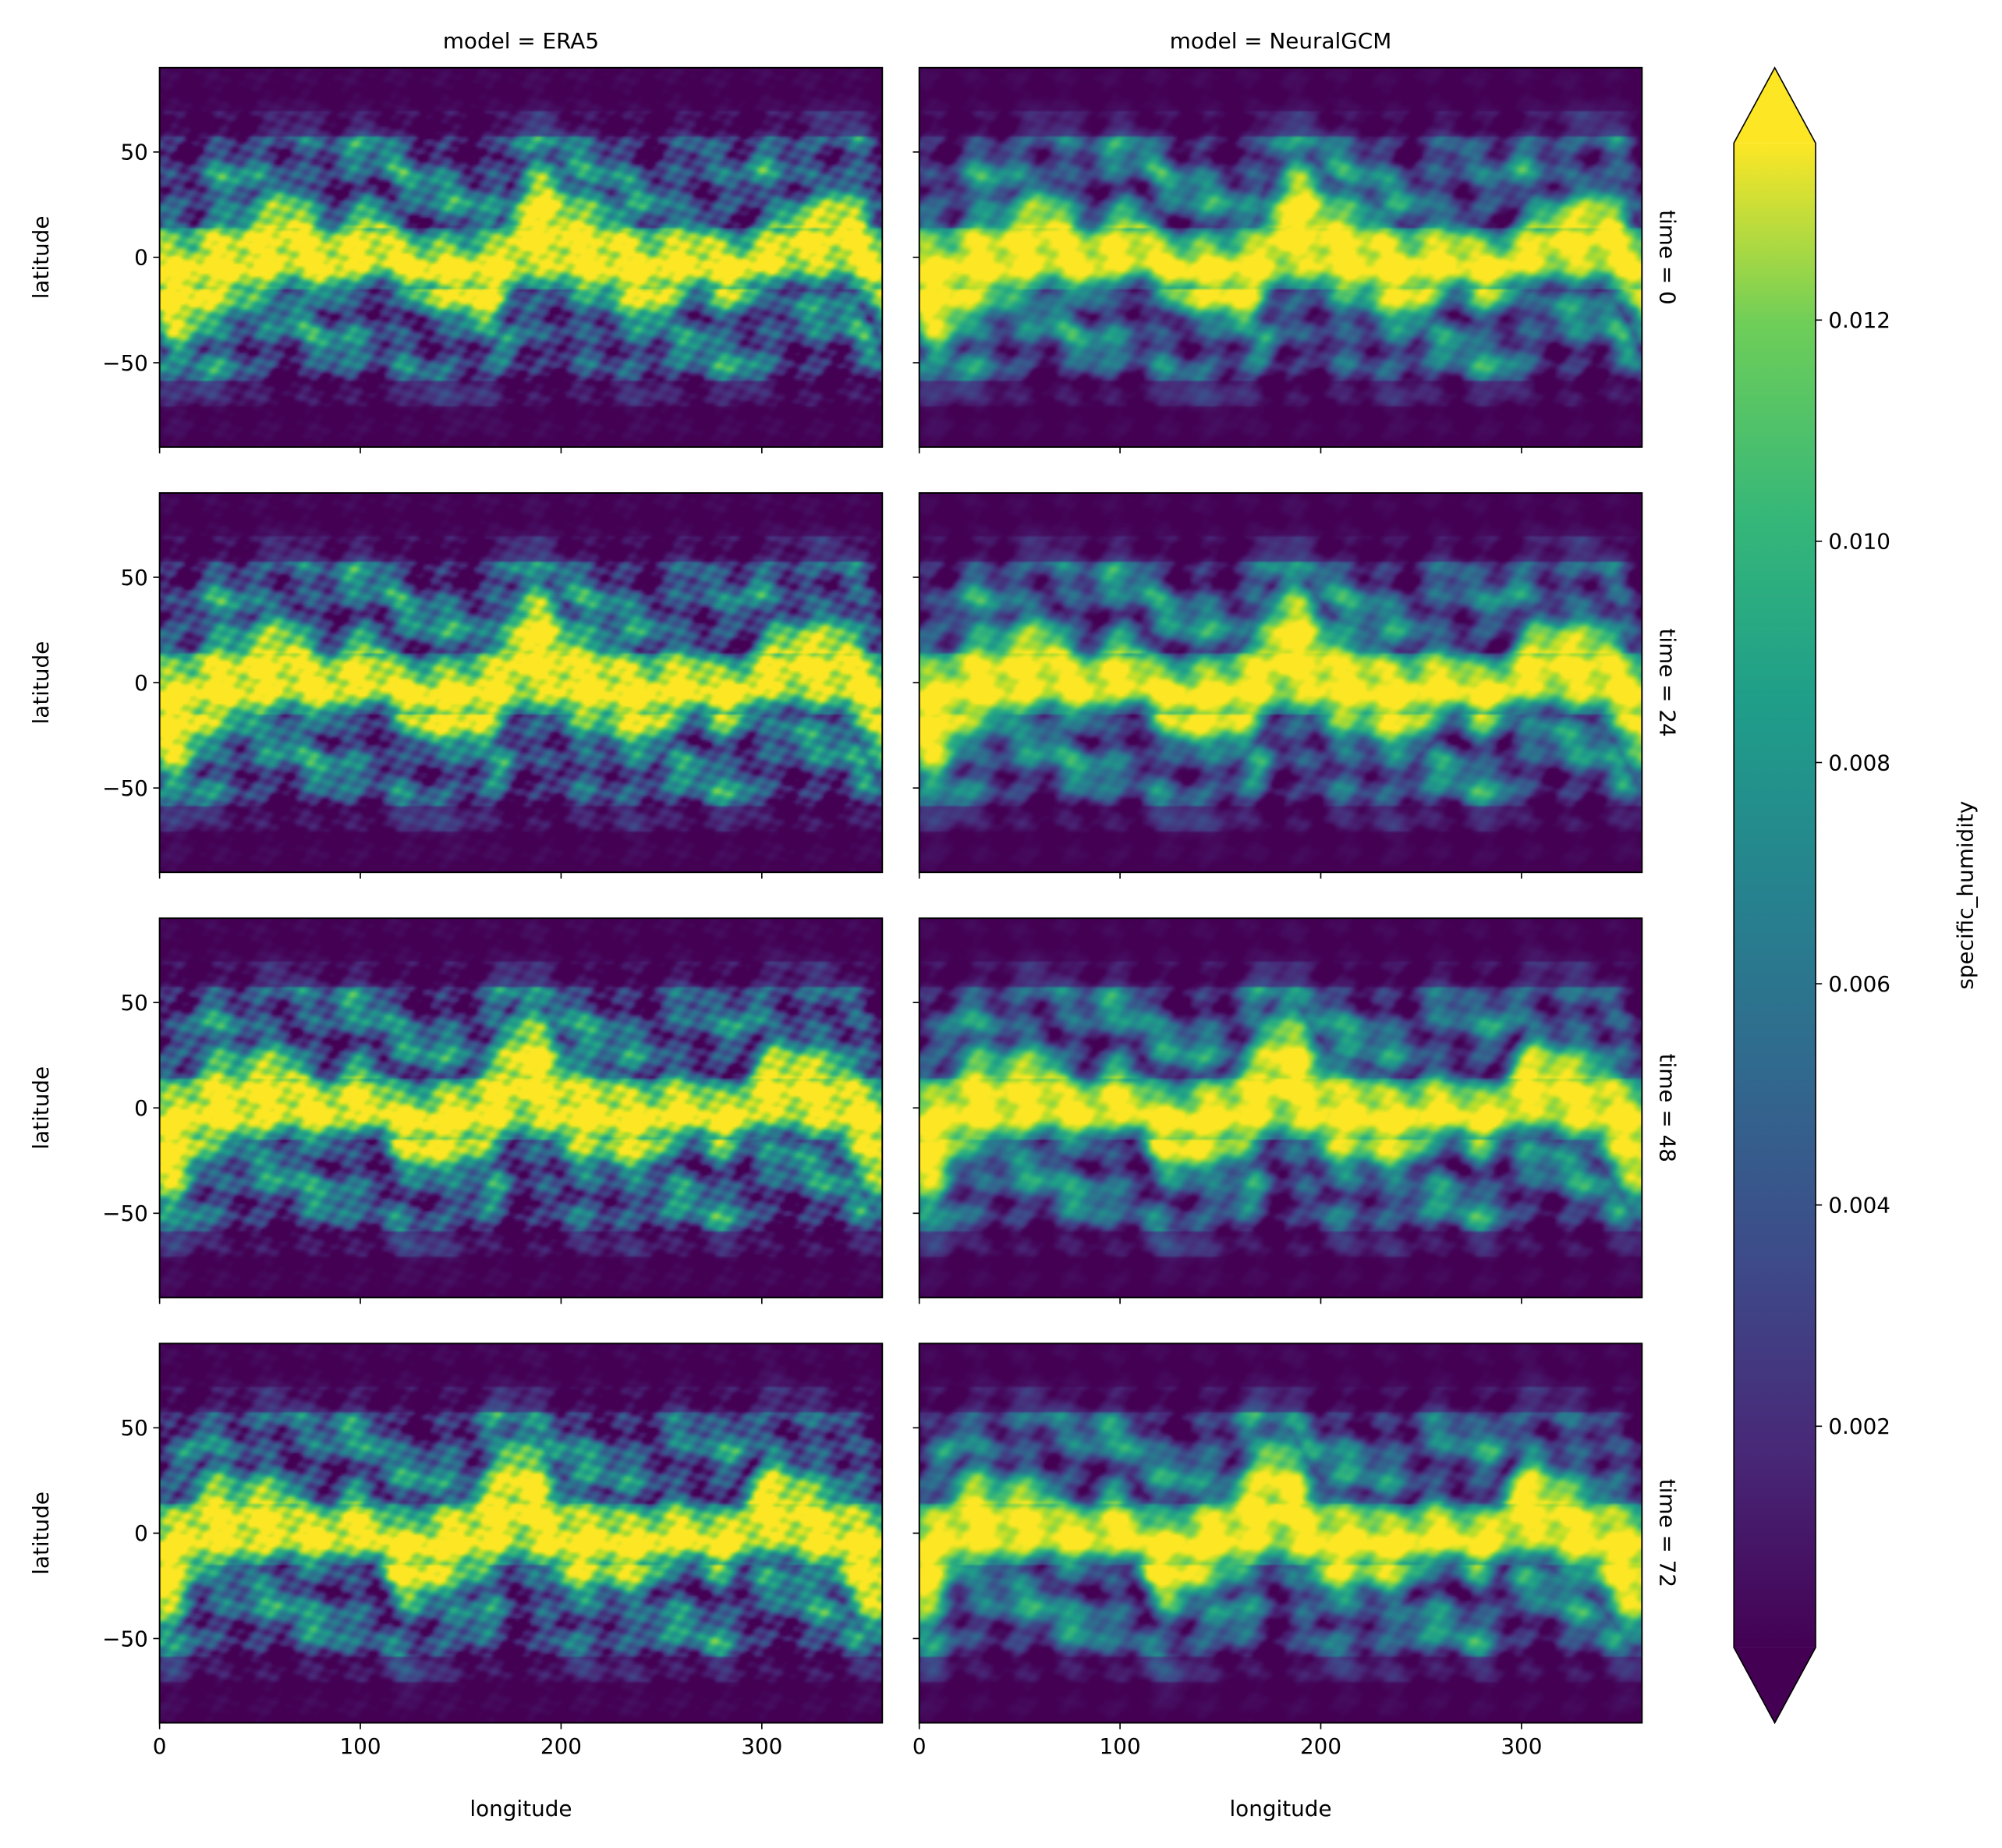 The height and width of the screenshot is (1848, 2002). What do you see at coordinates (1965, 895) in the screenshot?
I see `colorbar-label: specific_humidity` at bounding box center [1965, 895].